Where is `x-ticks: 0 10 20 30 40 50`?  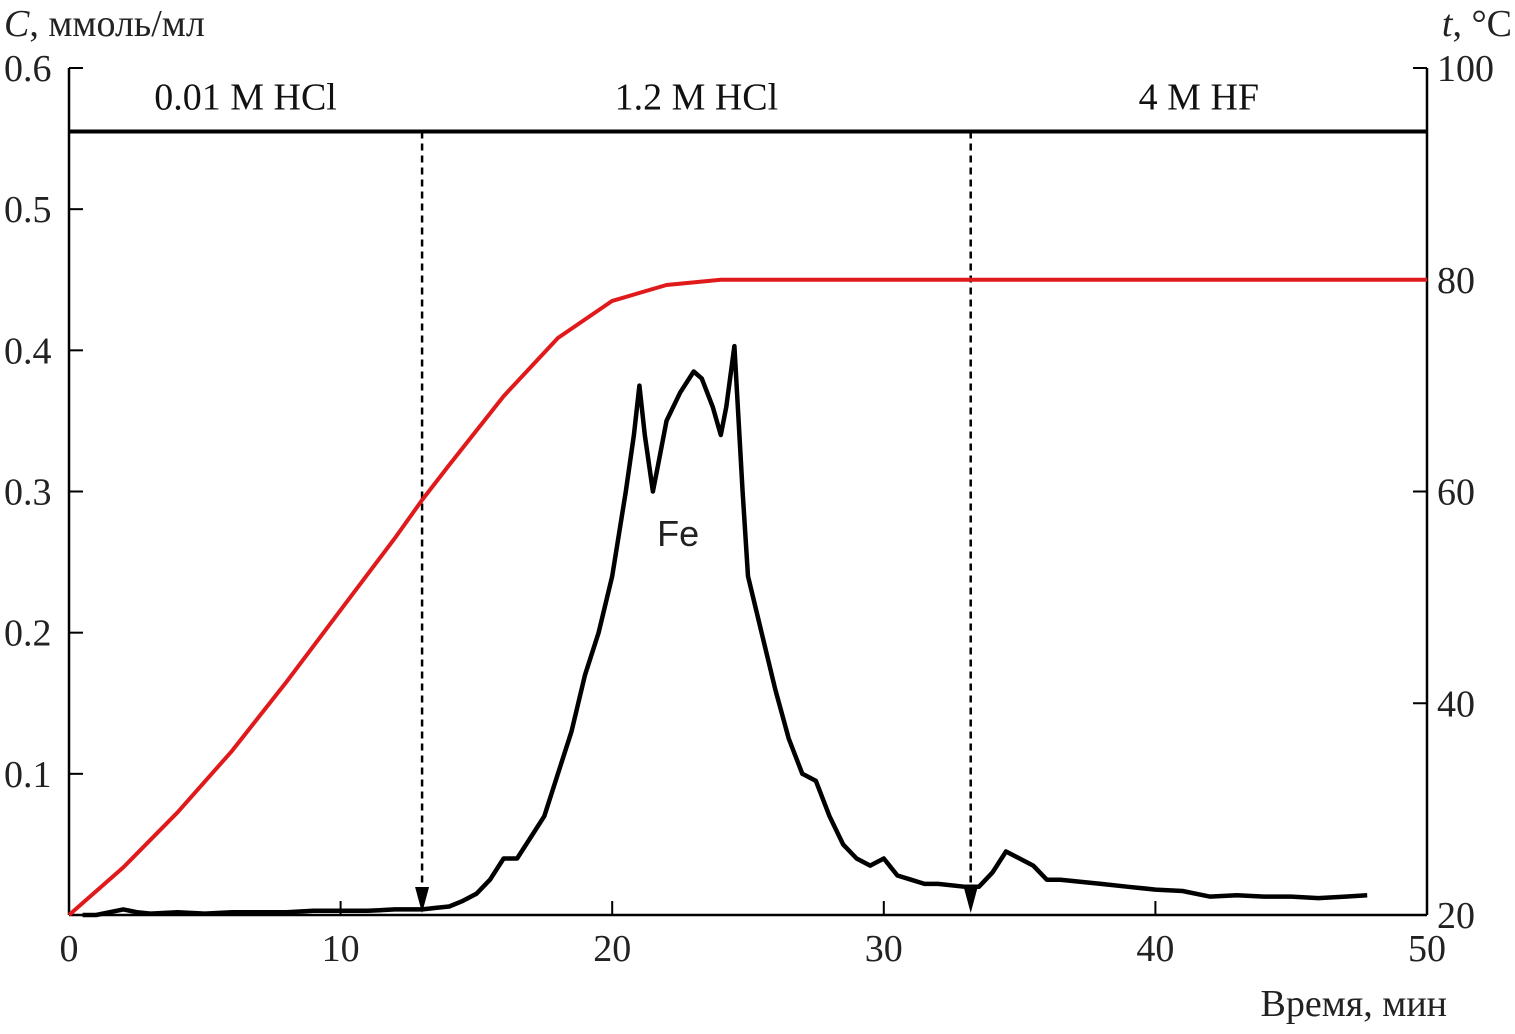
x-ticks: 0 10 20 30 40 50 is located at coordinates (753, 935).